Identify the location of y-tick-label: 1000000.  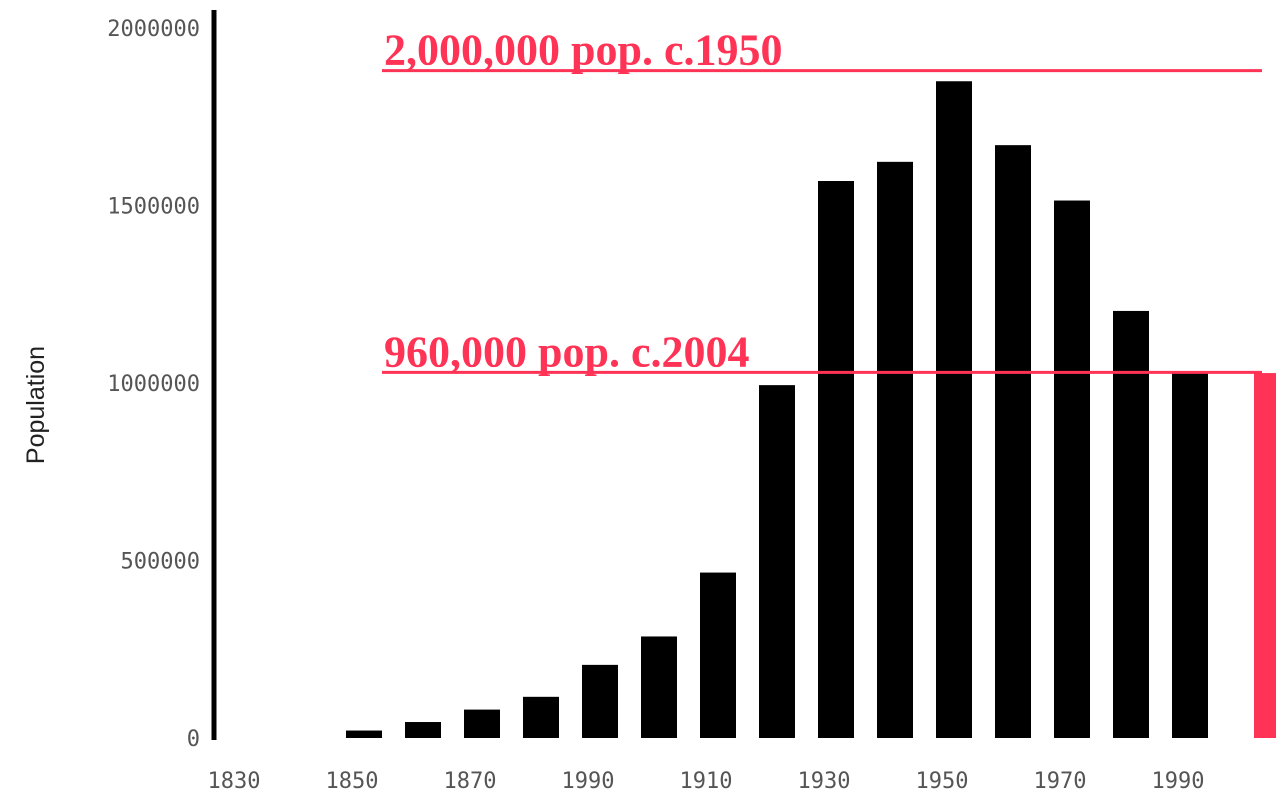
(153, 384).